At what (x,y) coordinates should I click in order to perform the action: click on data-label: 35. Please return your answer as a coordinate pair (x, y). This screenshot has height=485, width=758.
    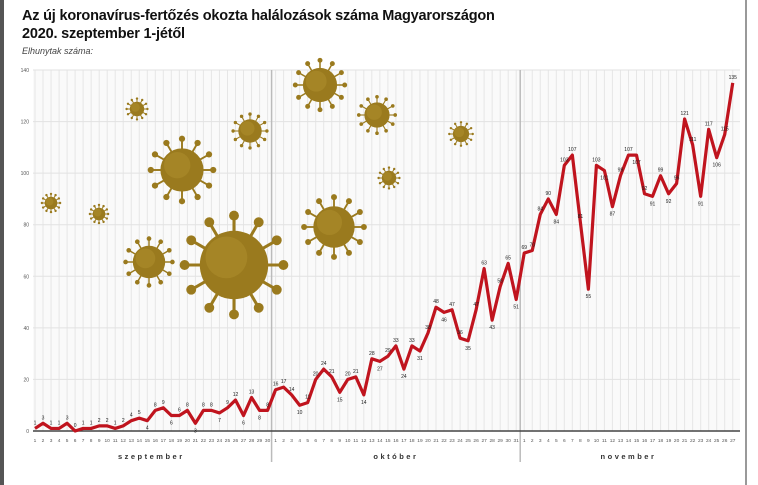
    Looking at the image, I should click on (468, 349).